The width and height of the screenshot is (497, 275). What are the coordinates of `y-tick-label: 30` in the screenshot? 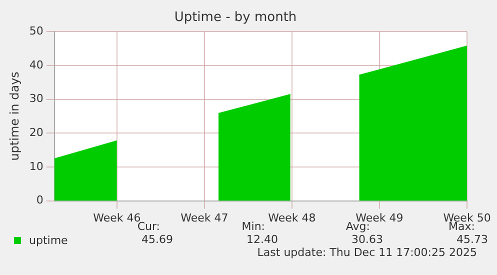 It's located at (36, 99).